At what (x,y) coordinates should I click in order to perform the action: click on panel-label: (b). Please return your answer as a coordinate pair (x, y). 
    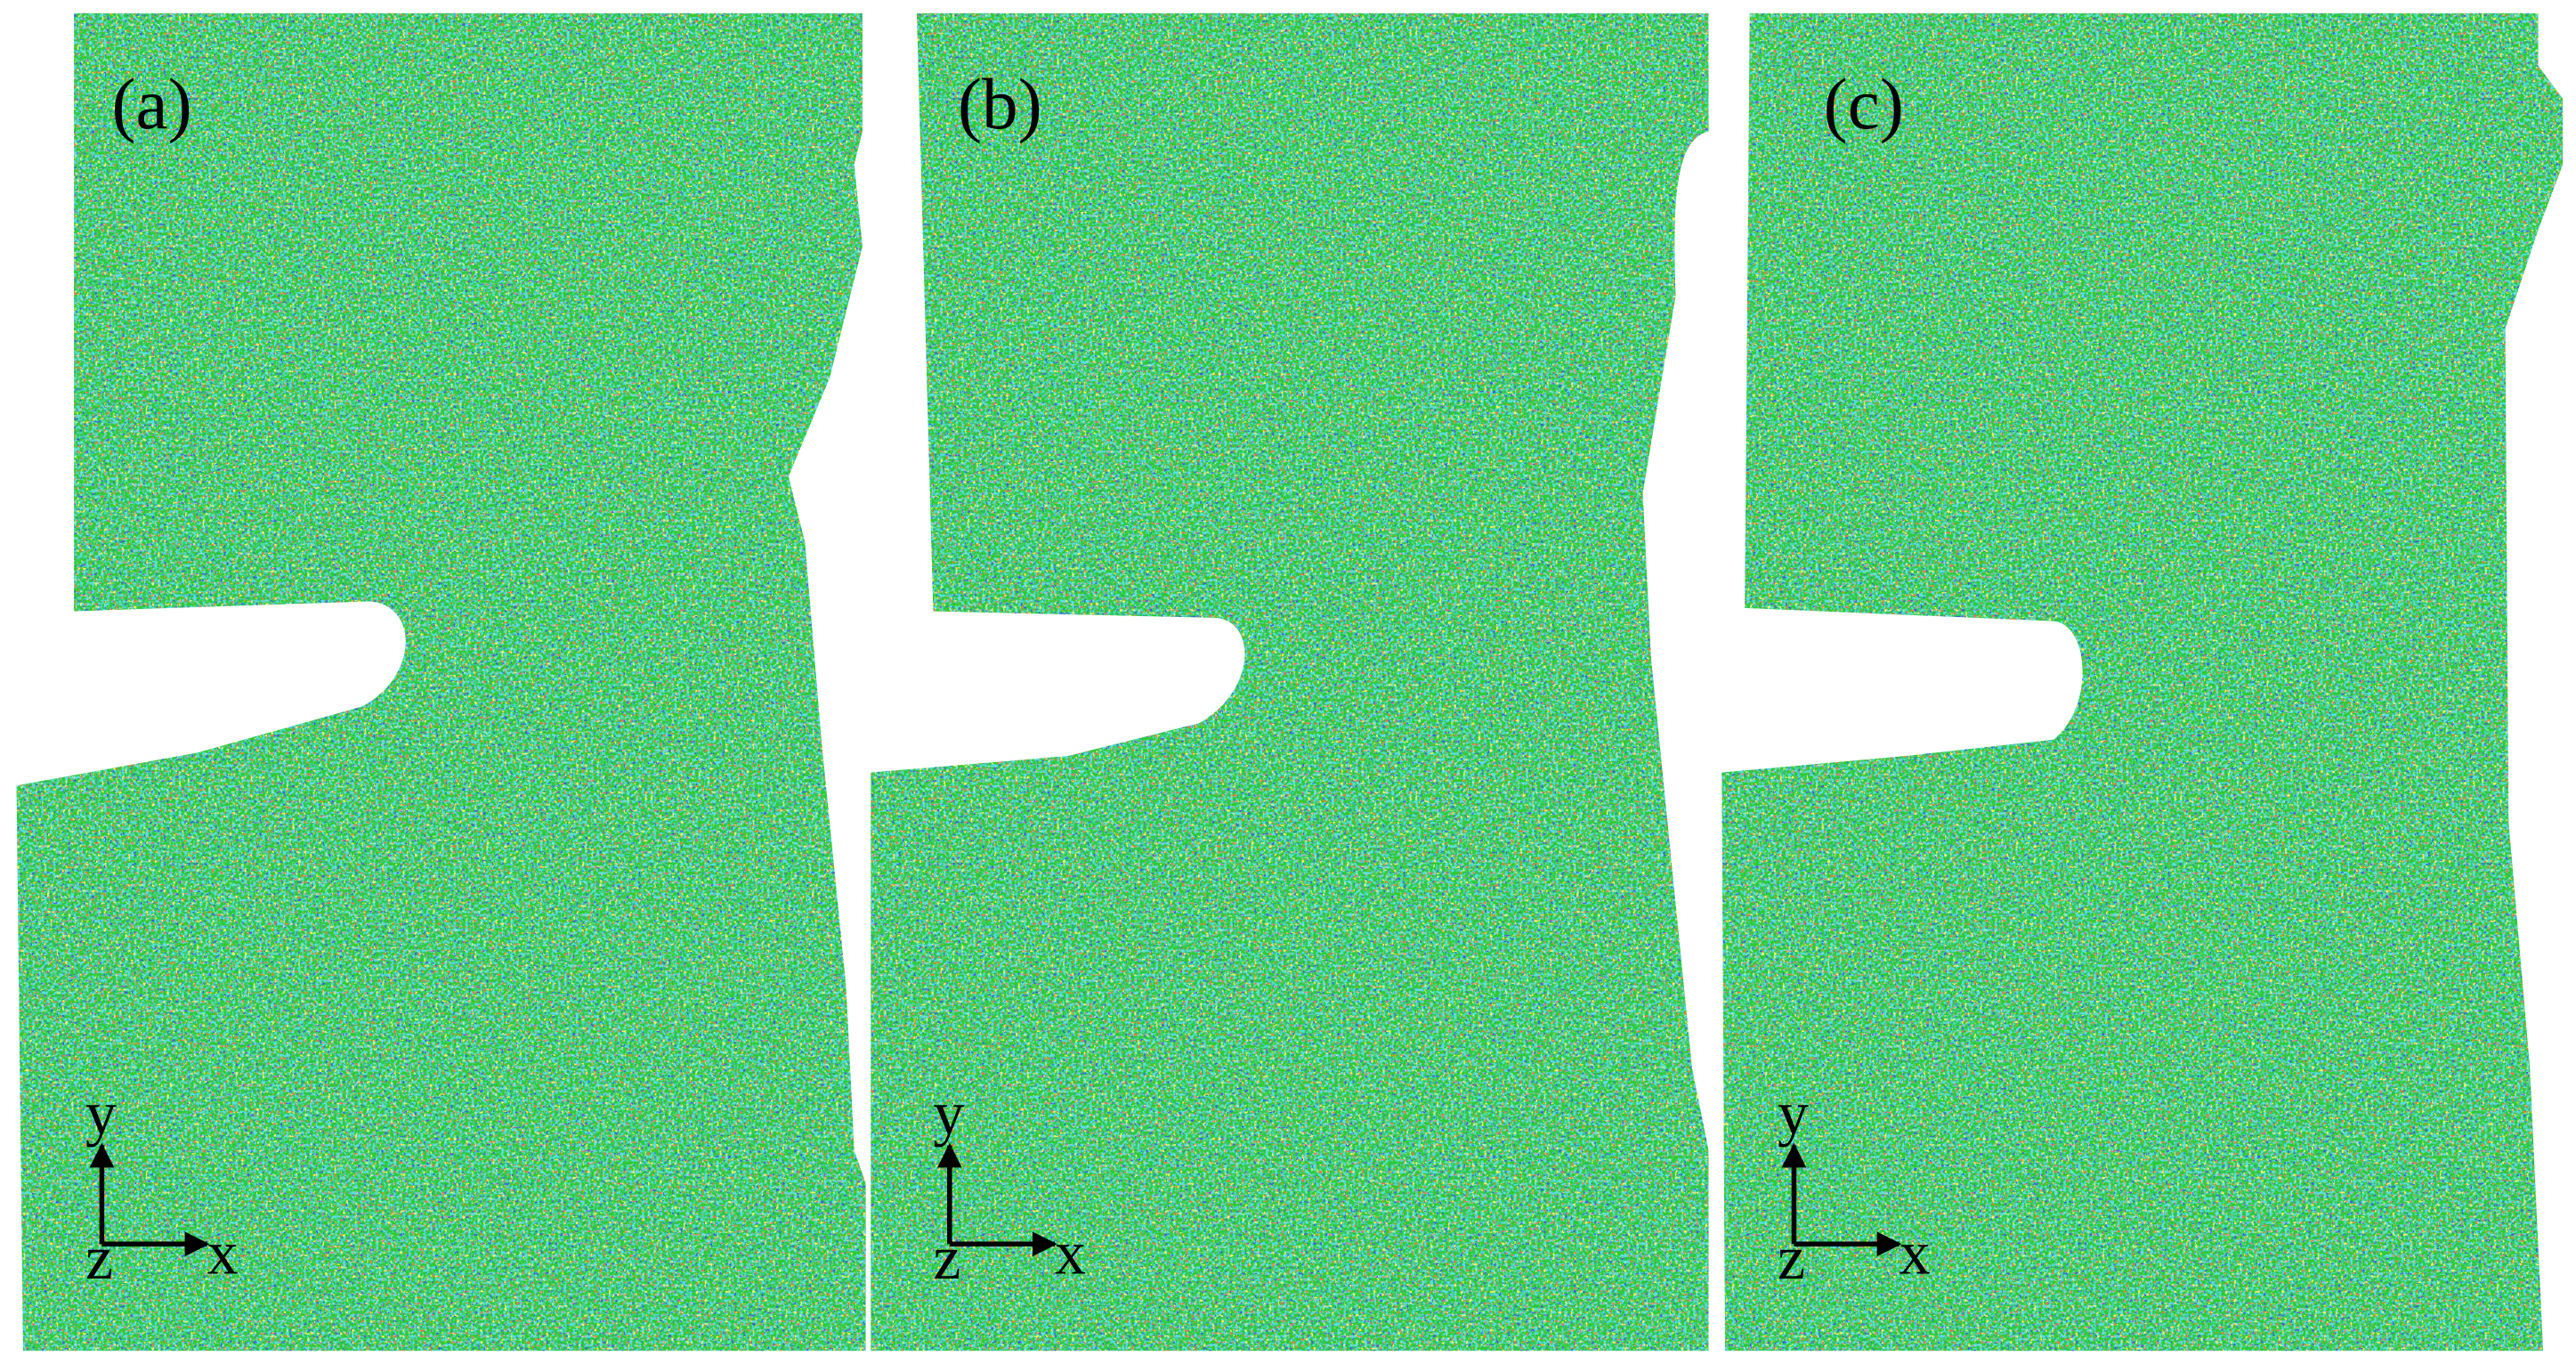
    Looking at the image, I should click on (1000, 104).